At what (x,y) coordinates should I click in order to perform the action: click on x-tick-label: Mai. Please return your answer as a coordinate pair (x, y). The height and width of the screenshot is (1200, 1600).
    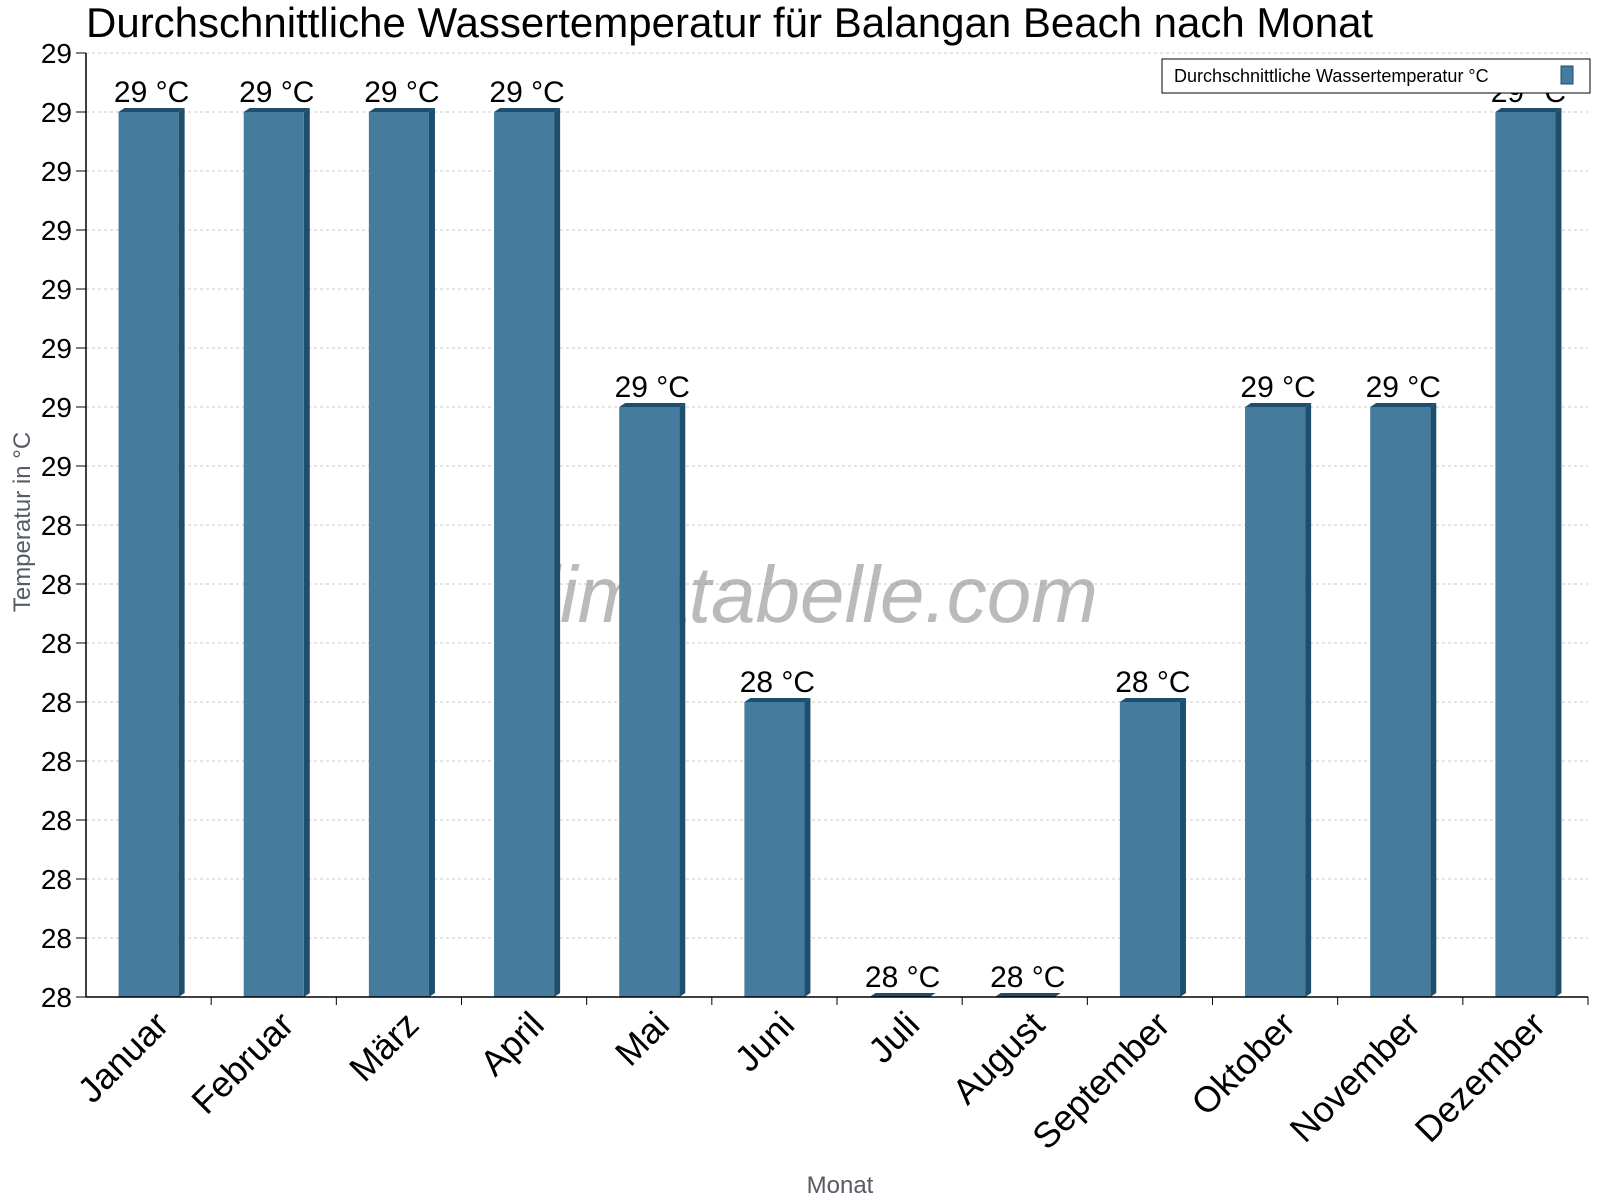
    Looking at the image, I should click on (642, 1039).